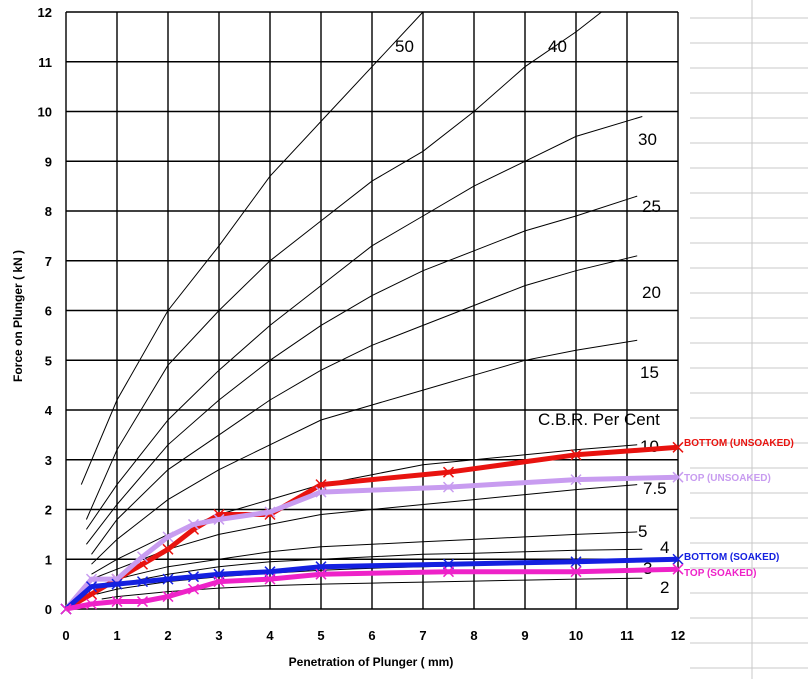 The image size is (808, 679). What do you see at coordinates (749, 339) in the screenshot?
I see `background-spreadsheet-lines` at bounding box center [749, 339].